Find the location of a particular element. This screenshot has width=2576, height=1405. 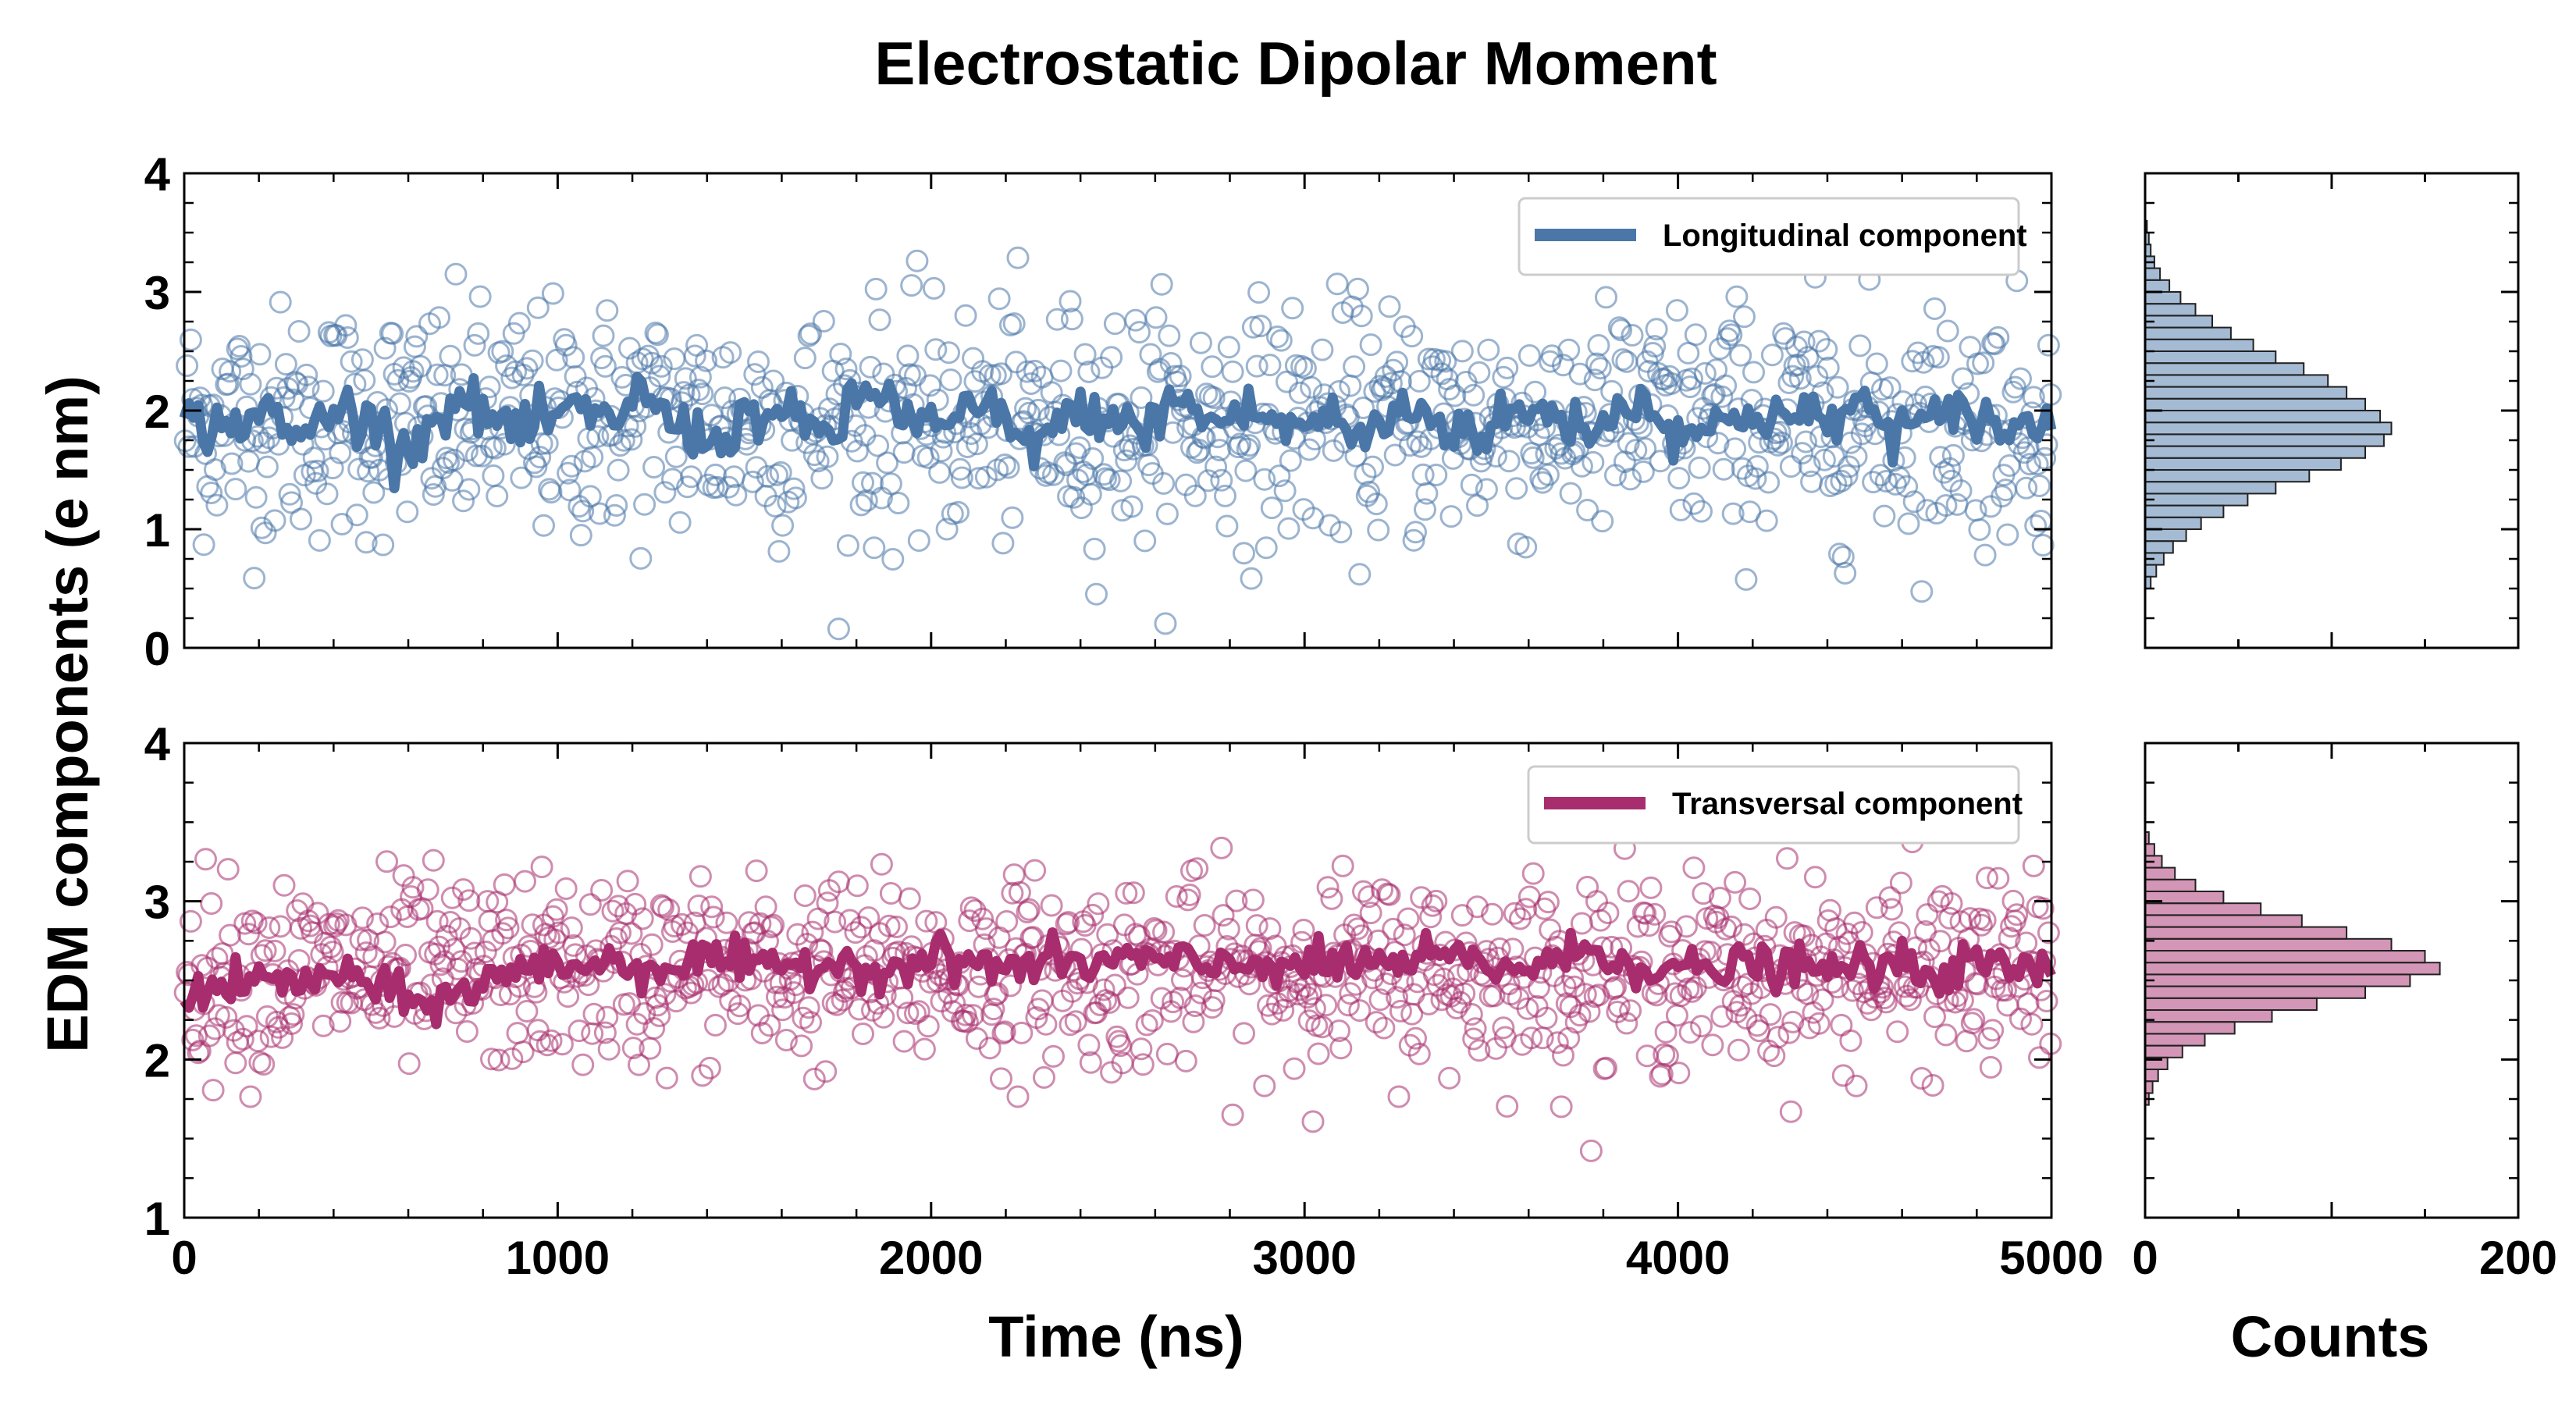

moving-average-line is located at coordinates (1118, 978).